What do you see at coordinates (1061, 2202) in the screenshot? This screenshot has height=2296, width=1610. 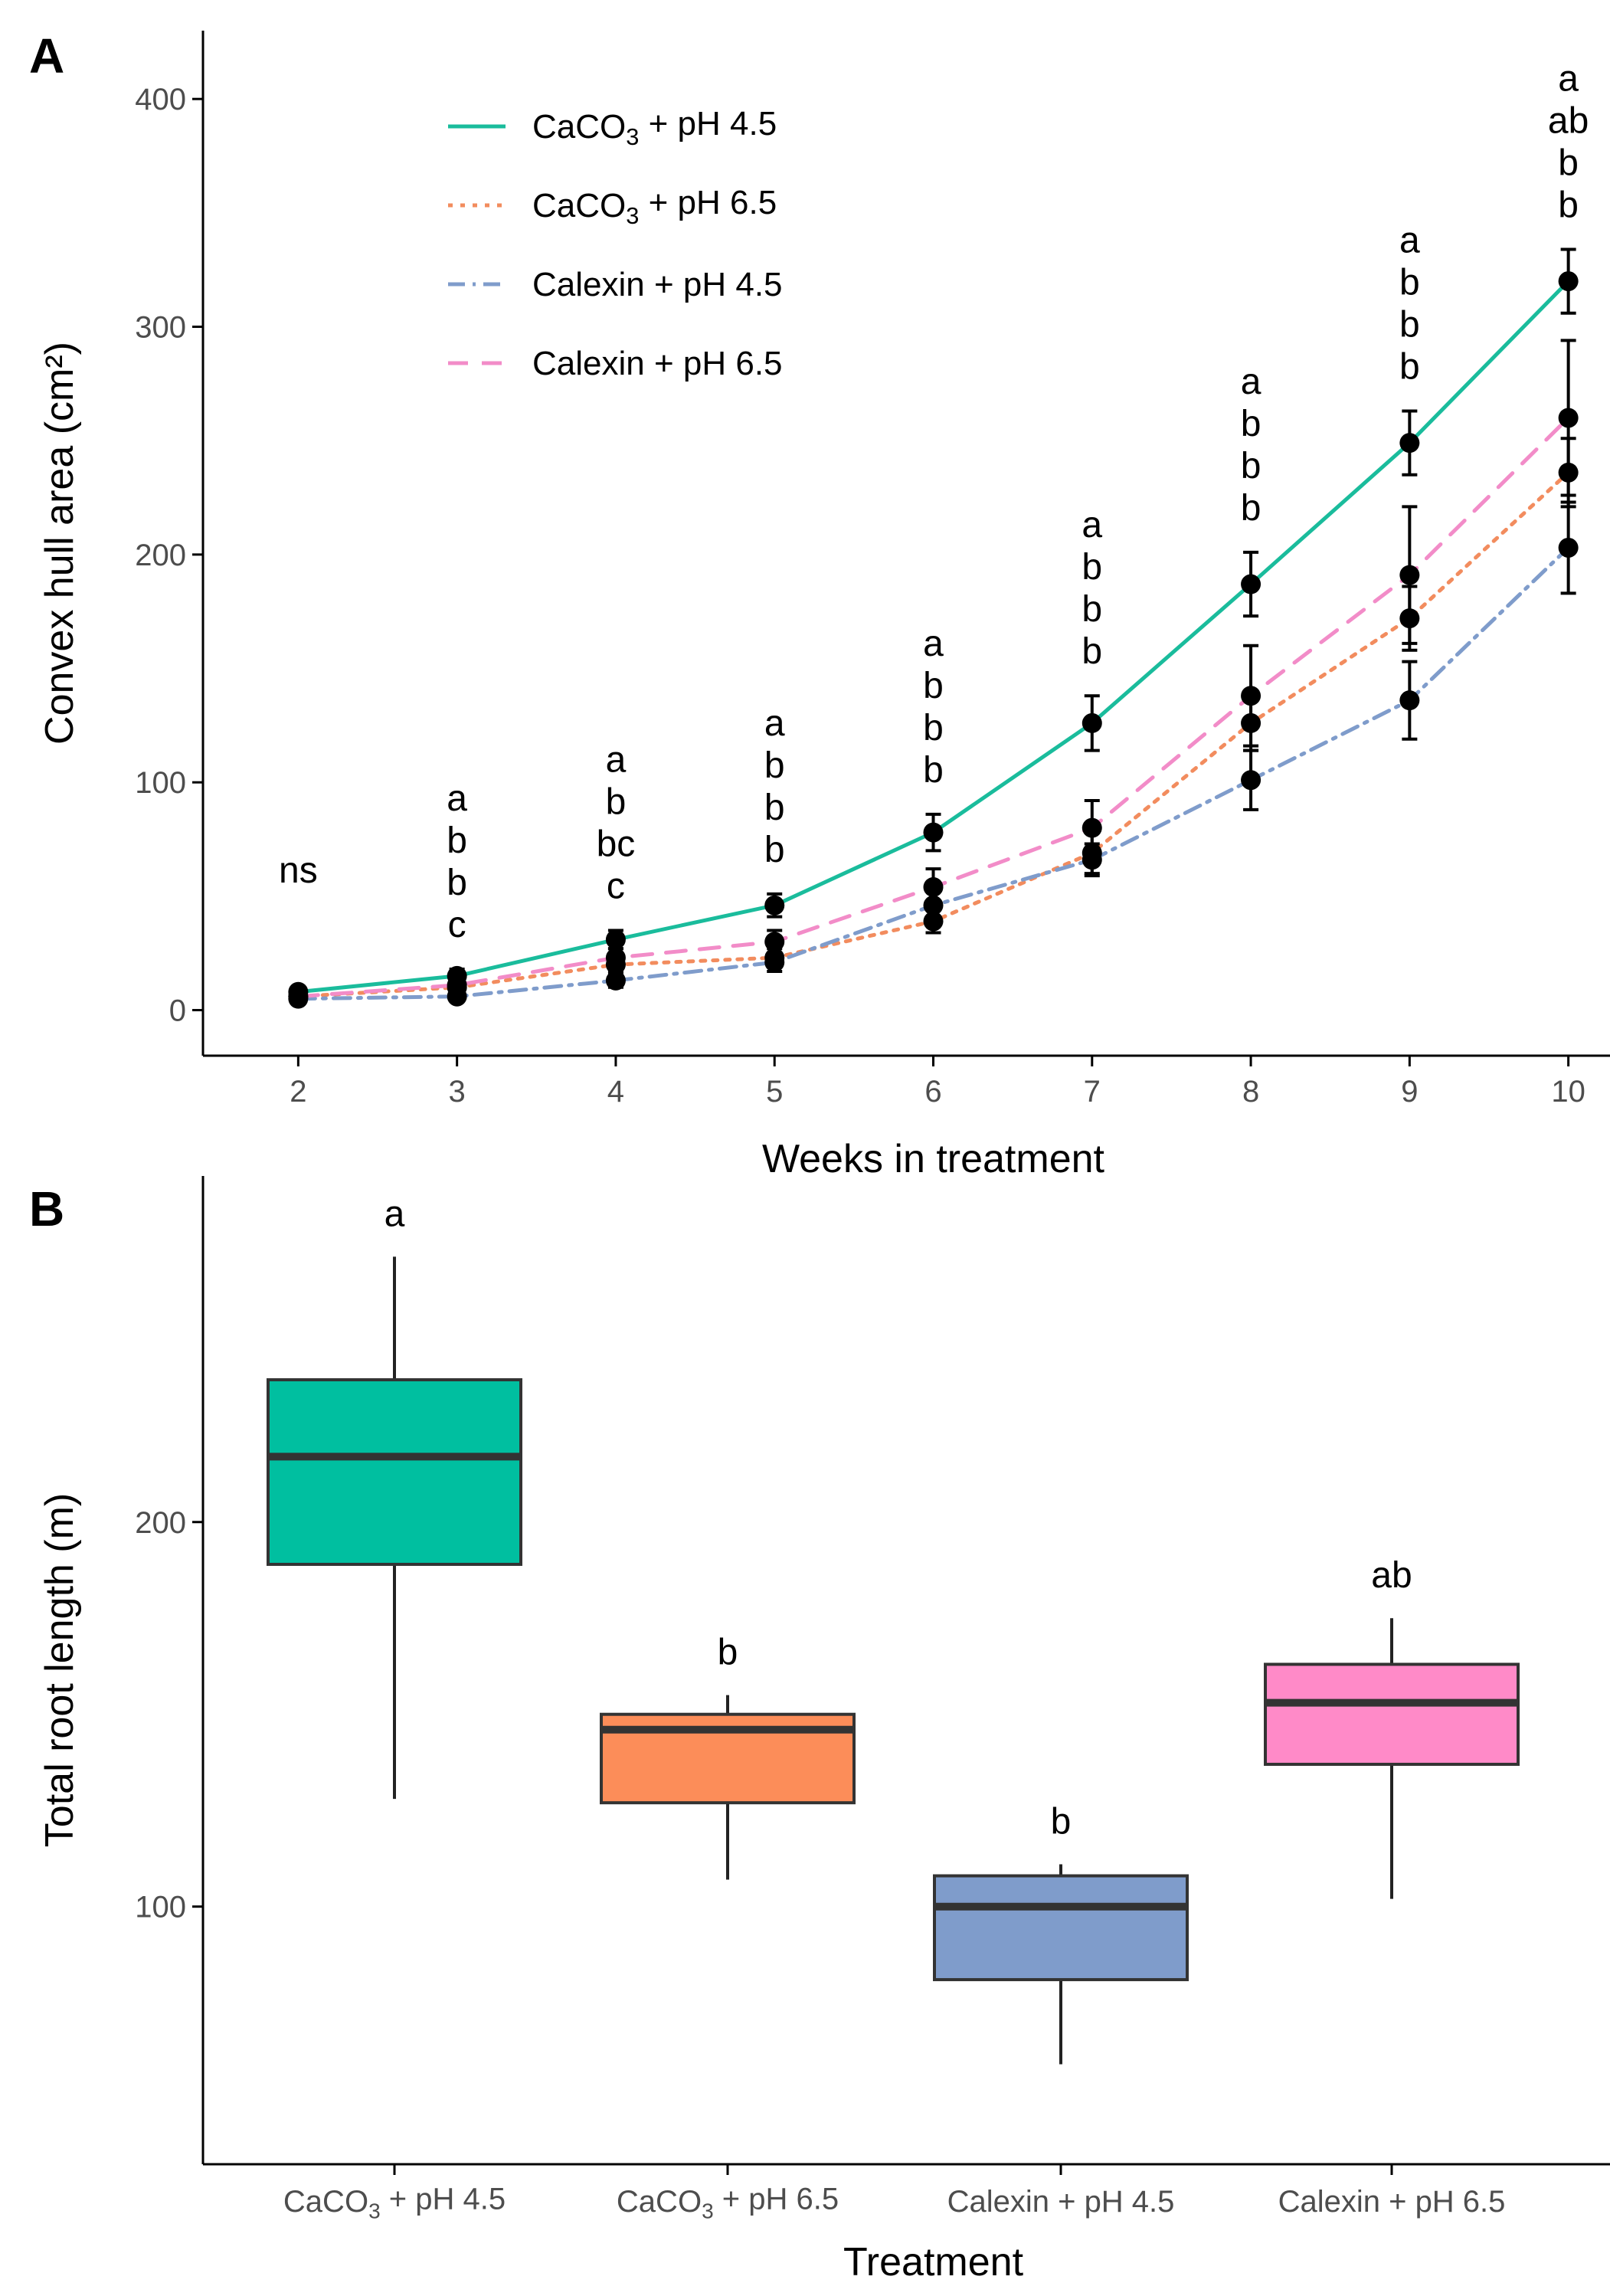 I see `x-tick-label-calexin-ph-4-5: Calexin + pH 4.5` at bounding box center [1061, 2202].